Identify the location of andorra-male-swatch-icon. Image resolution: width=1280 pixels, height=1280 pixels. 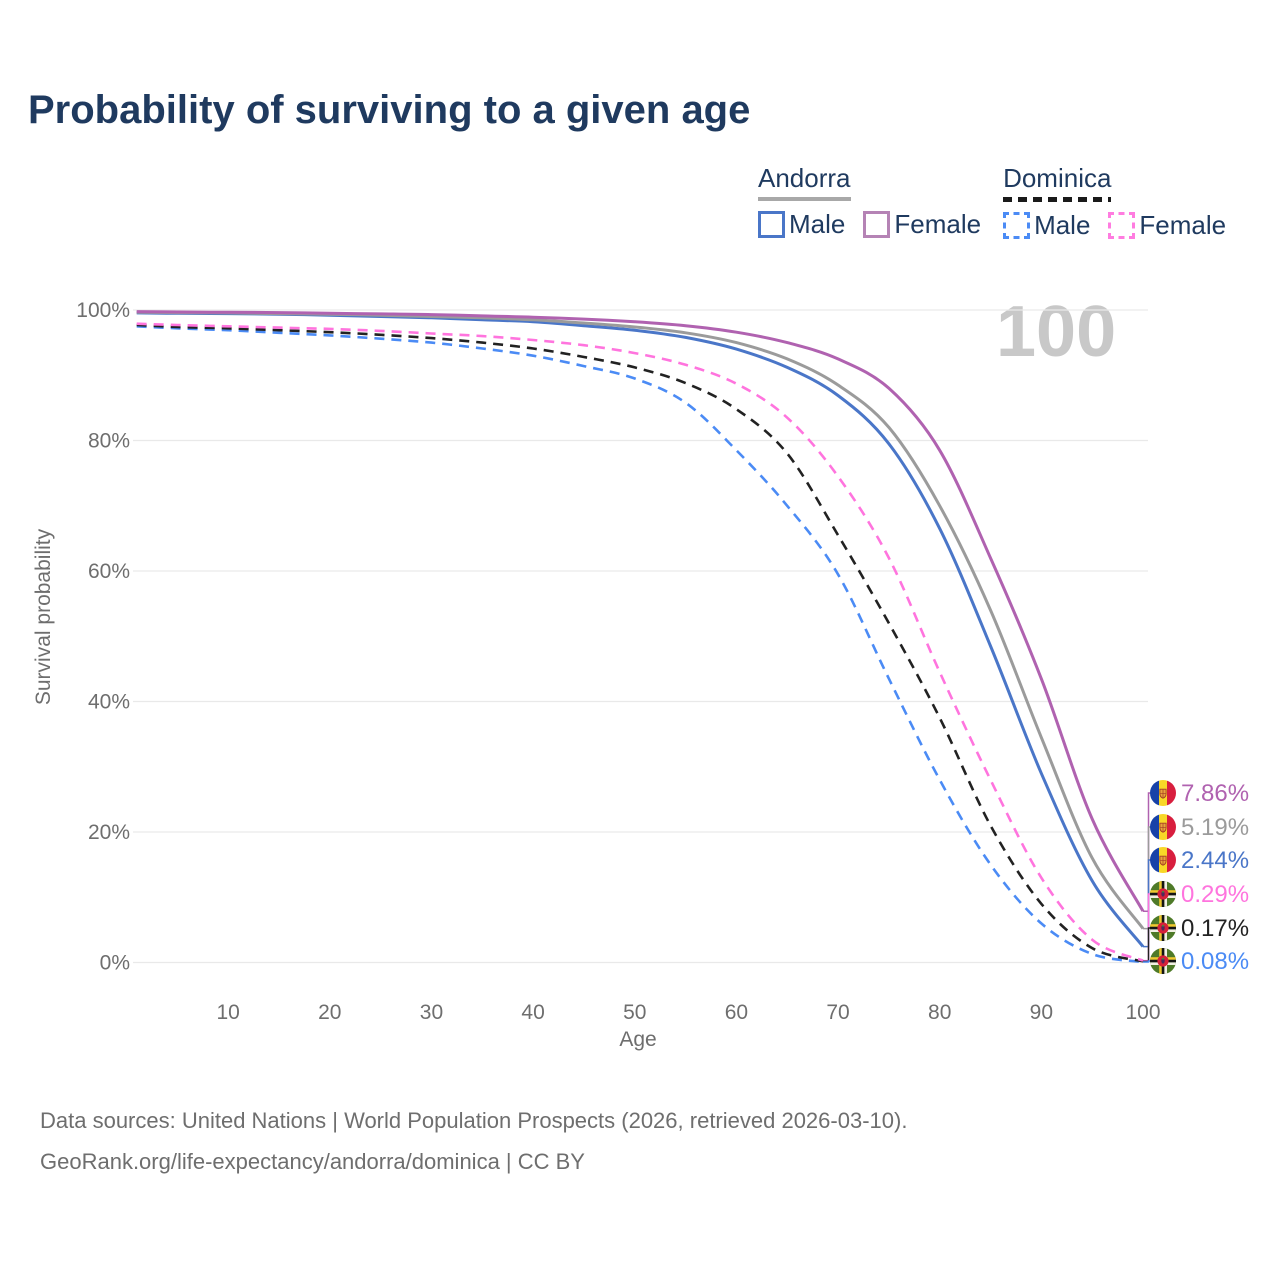
(771, 224).